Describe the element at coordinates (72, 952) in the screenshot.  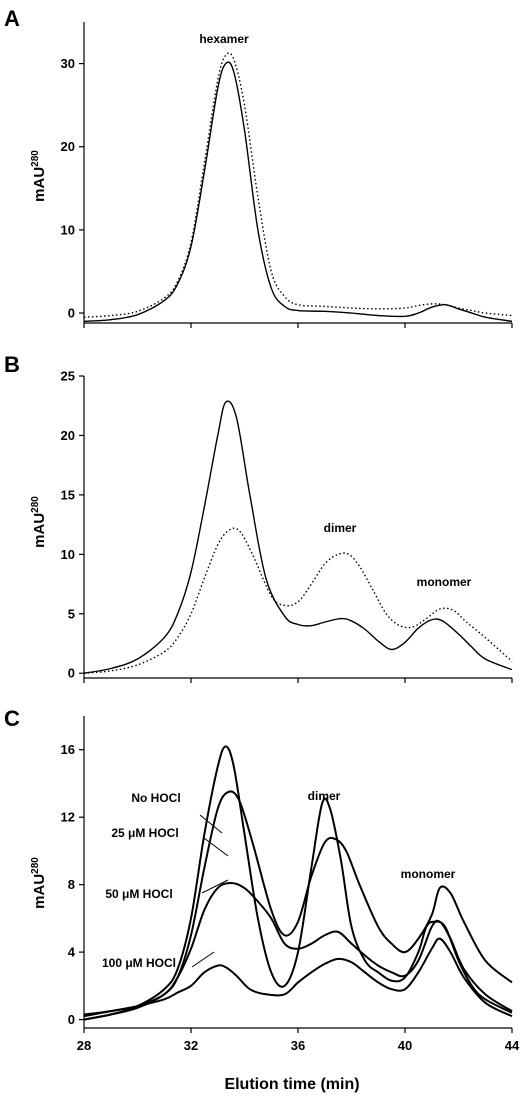
I see `panel-c-y-tick-label: 4` at that location.